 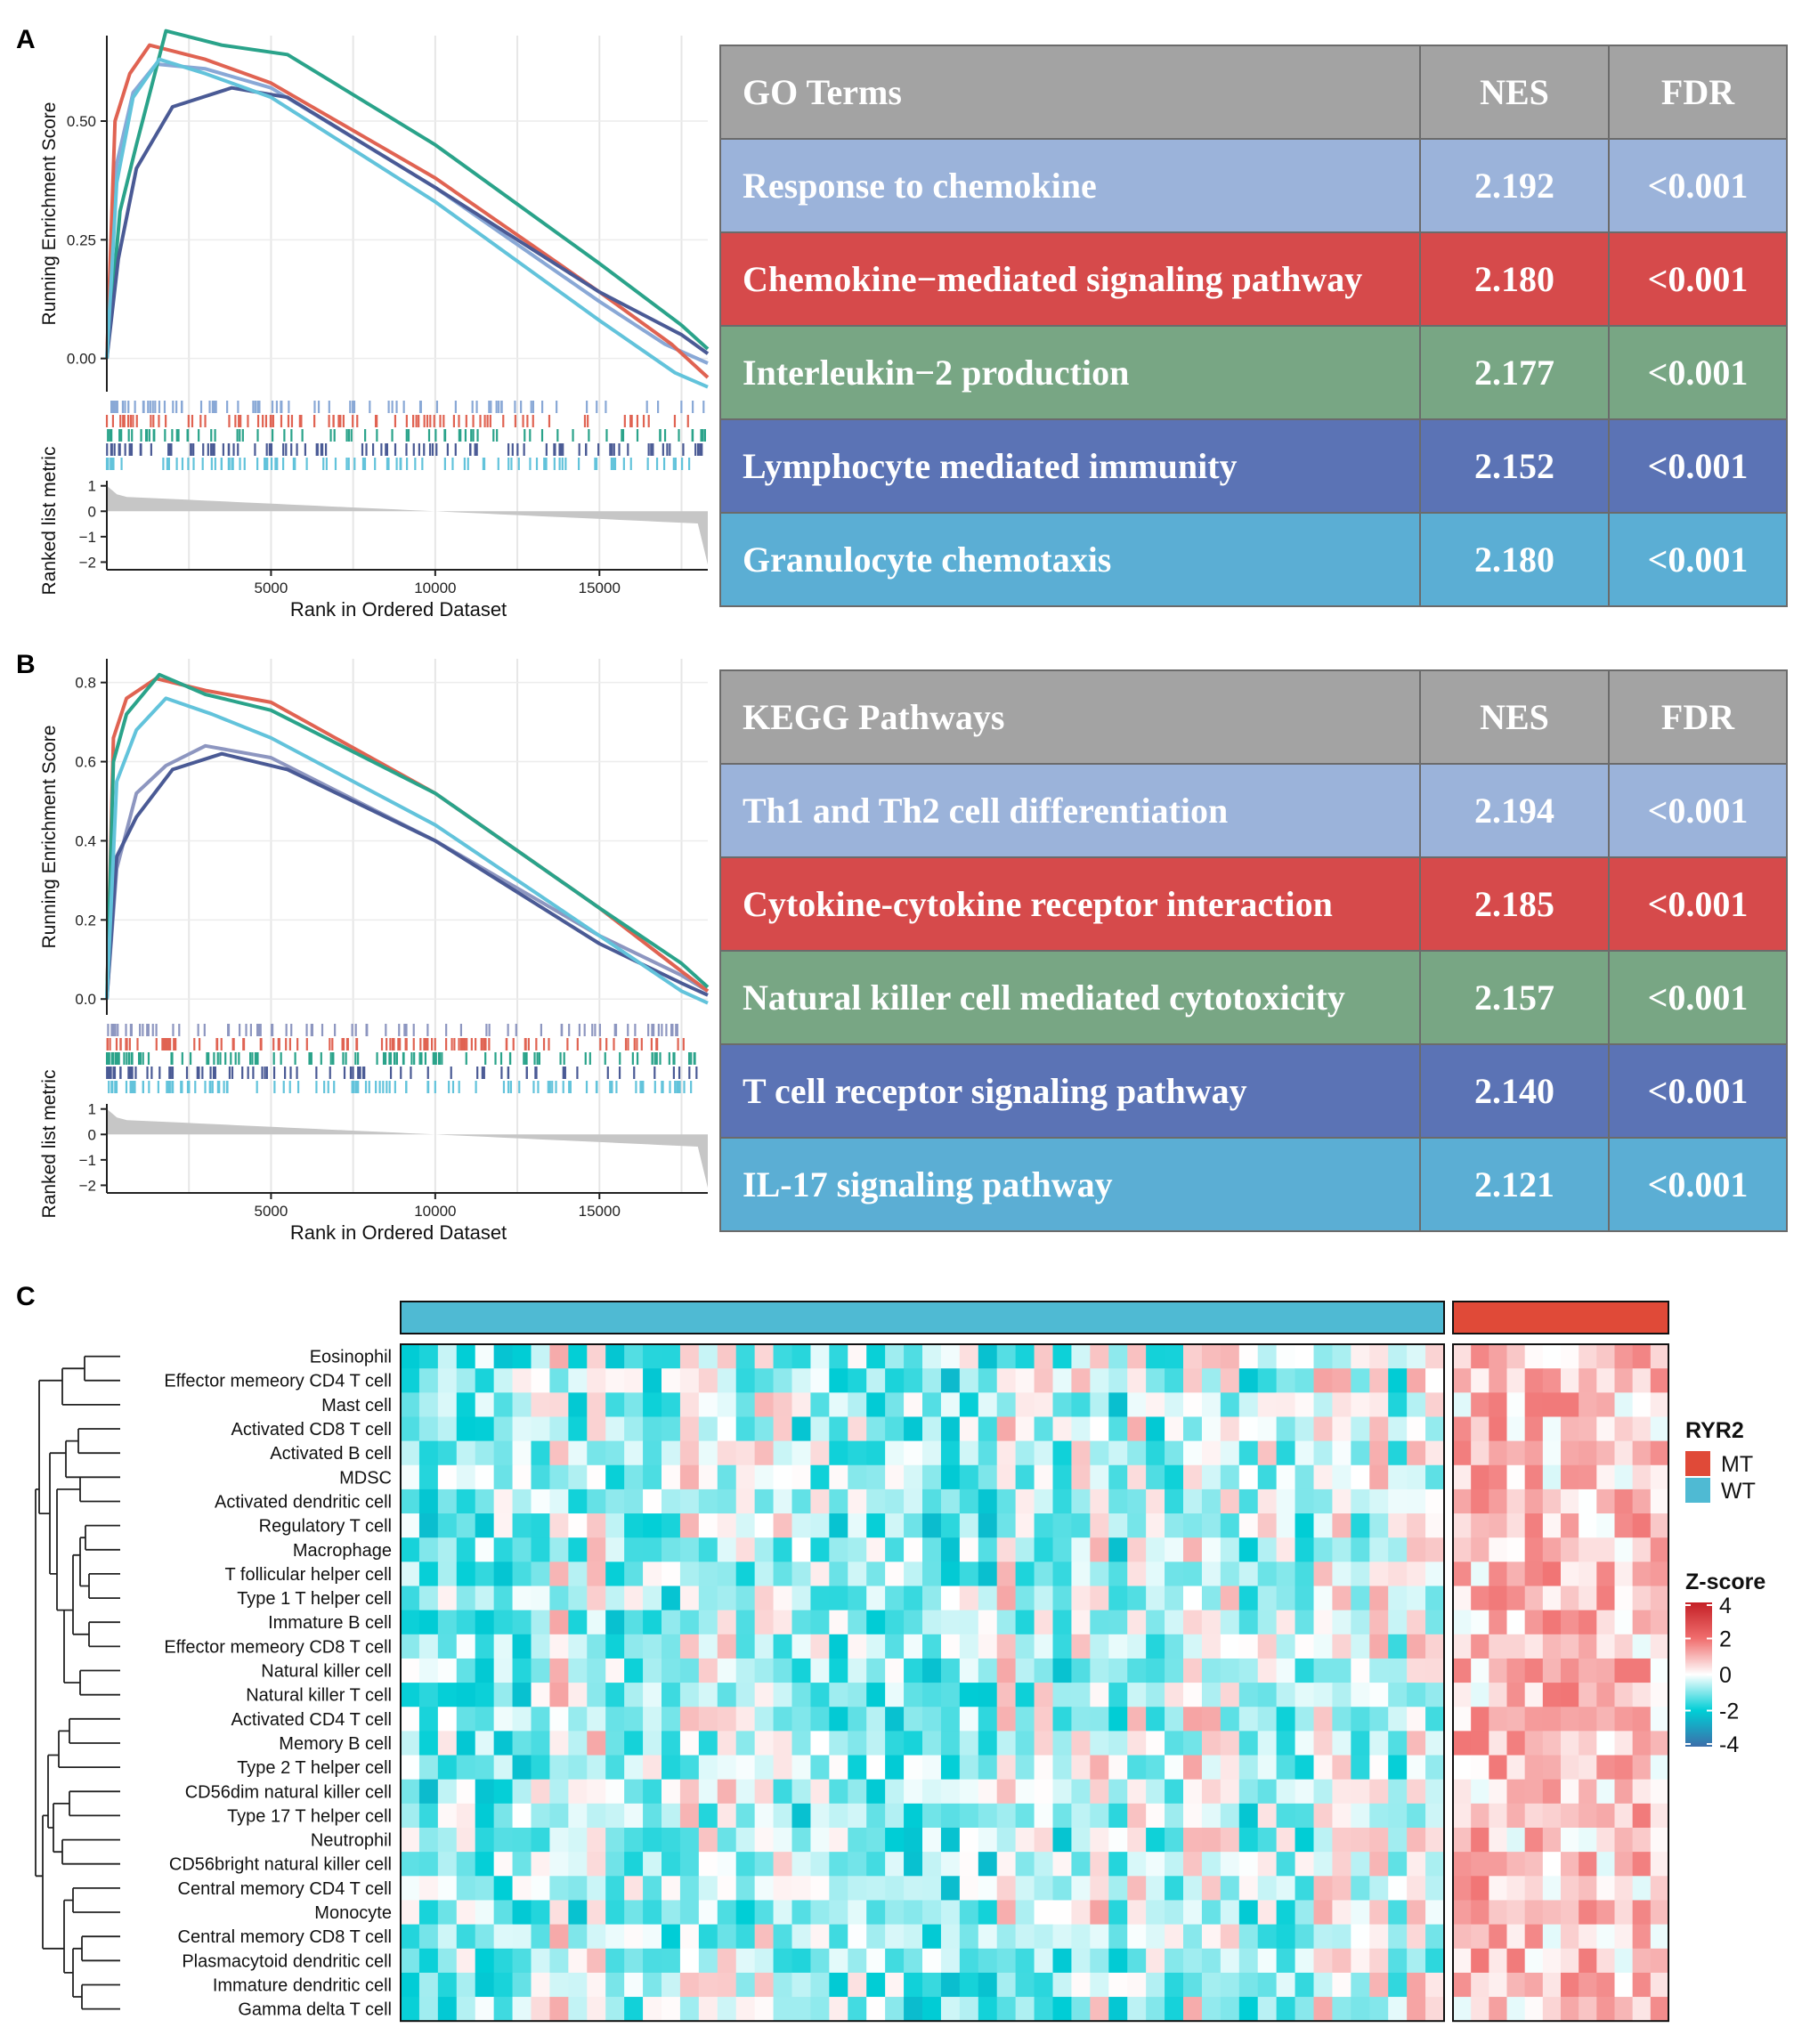 I want to click on metric-tick-label: 0, so click(x=92, y=1134).